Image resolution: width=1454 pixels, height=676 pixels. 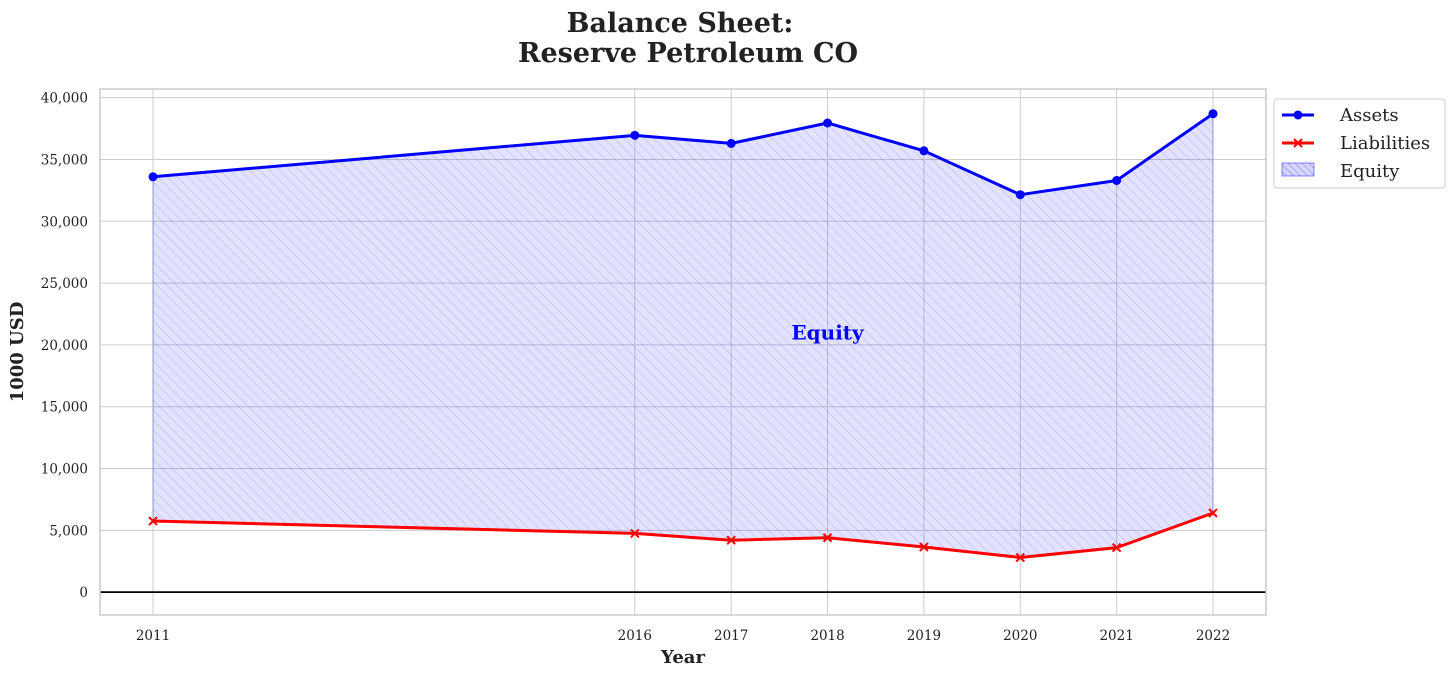 I want to click on y-axis-label: 1000 USD, so click(x=17, y=352).